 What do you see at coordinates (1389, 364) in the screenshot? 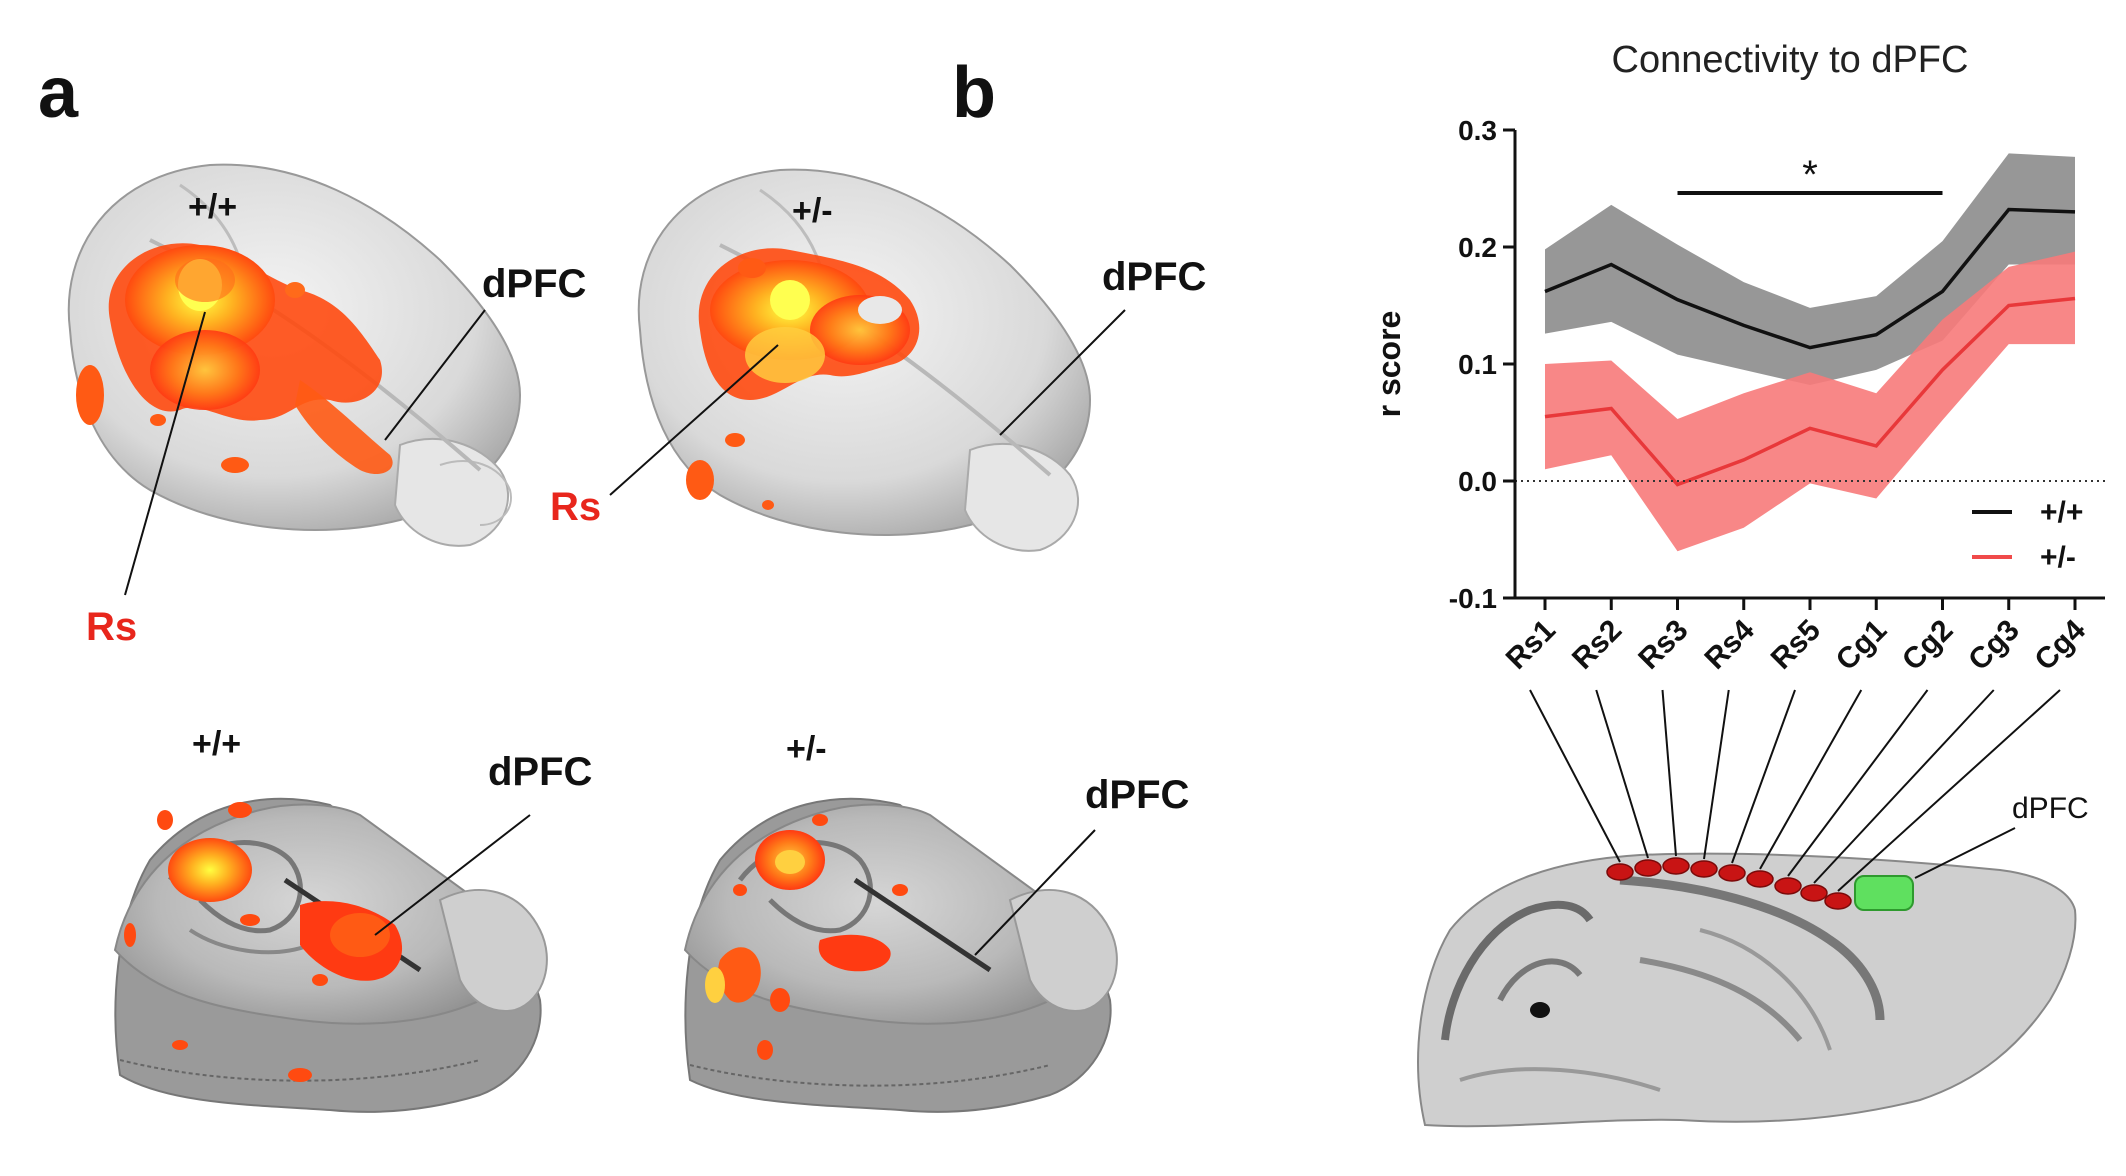
I see `y-axis-label: r score` at bounding box center [1389, 364].